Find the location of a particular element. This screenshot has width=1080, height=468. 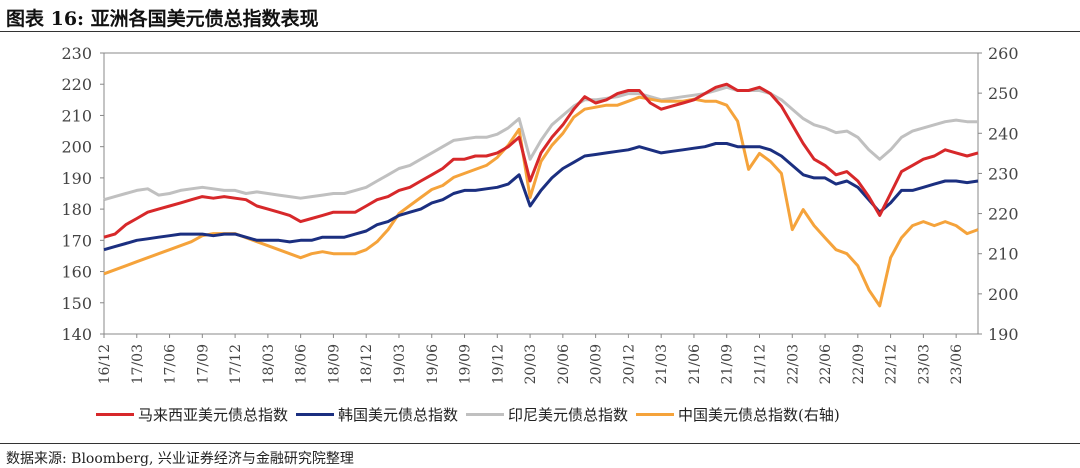

right-tick-label: 210 is located at coordinates (1003, 254).